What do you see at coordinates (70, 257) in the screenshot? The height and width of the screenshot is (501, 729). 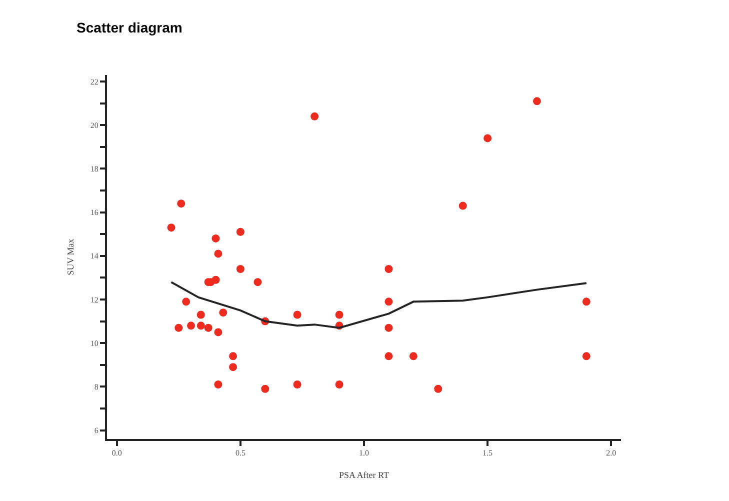 I see `y-axis-title: SUV Max` at bounding box center [70, 257].